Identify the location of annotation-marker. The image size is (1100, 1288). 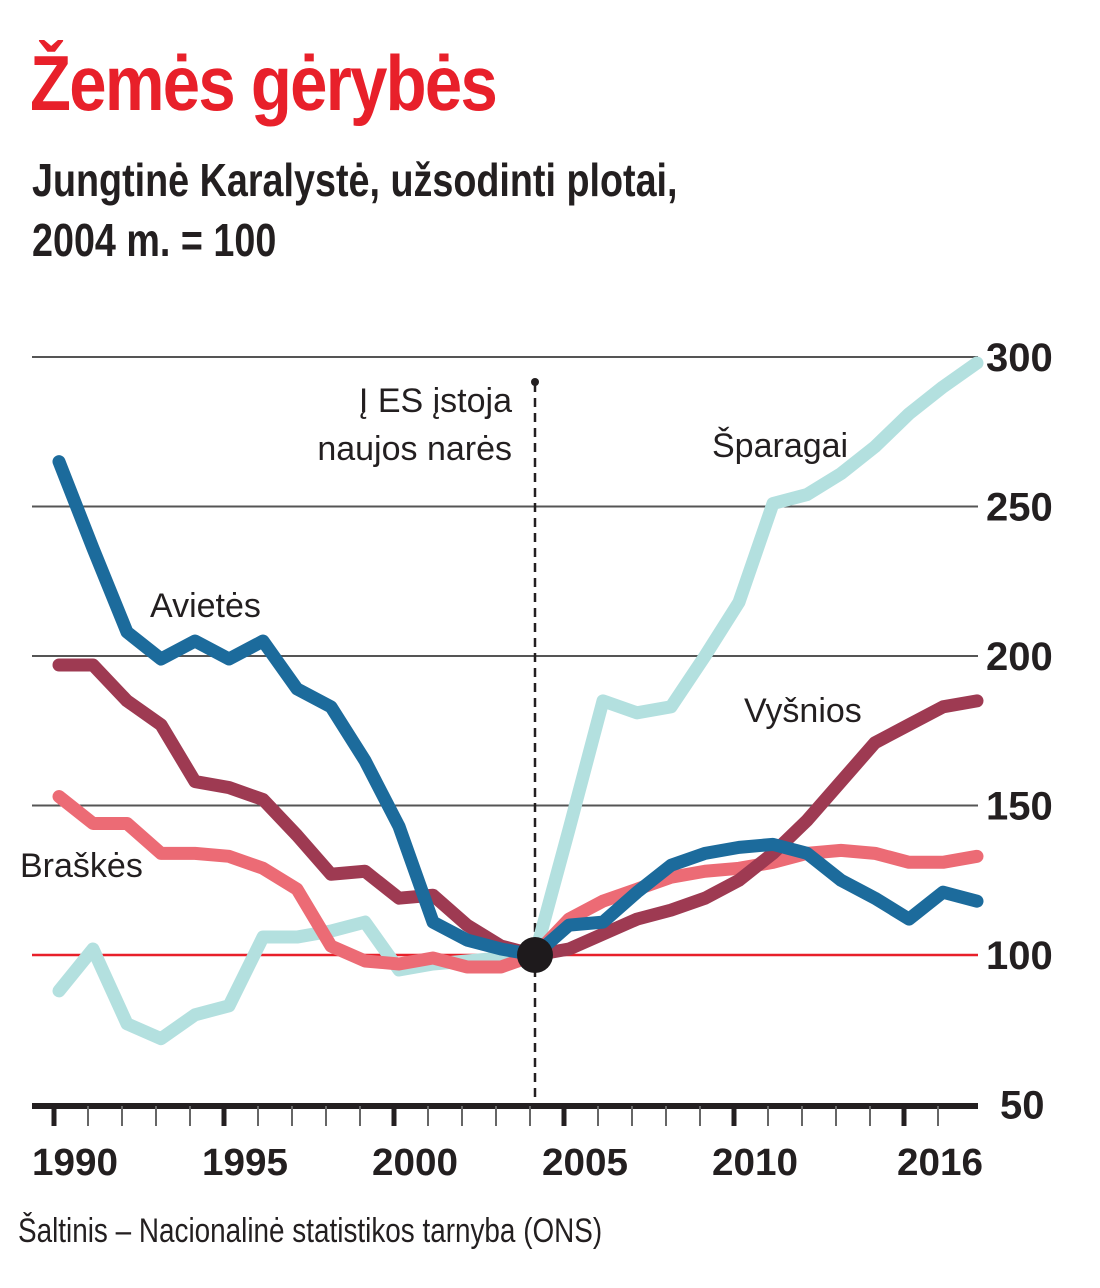
(535, 955).